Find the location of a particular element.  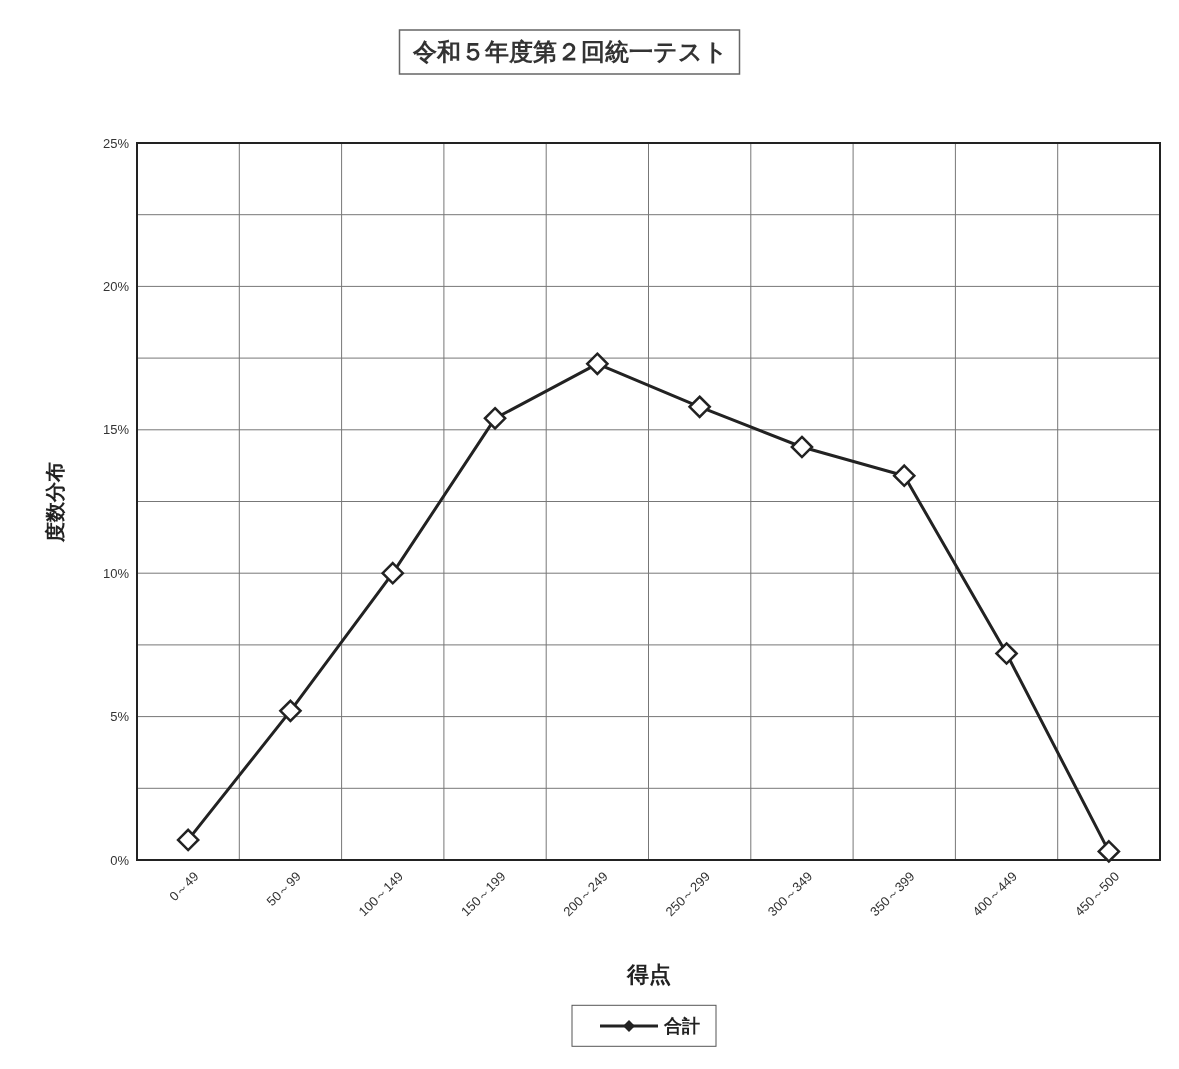

x-tick-label: 400～449 is located at coordinates (994, 894).